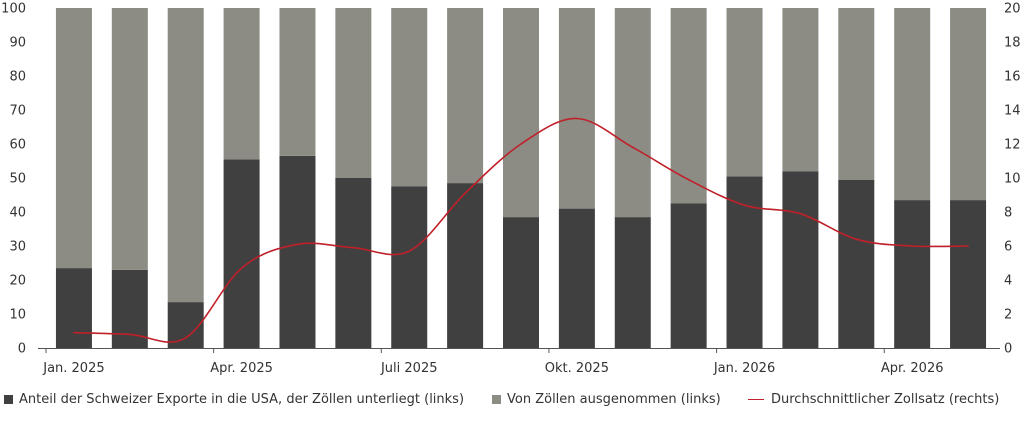 The image size is (1024, 434). I want to click on y-right-tick-label: 6, so click(1008, 247).